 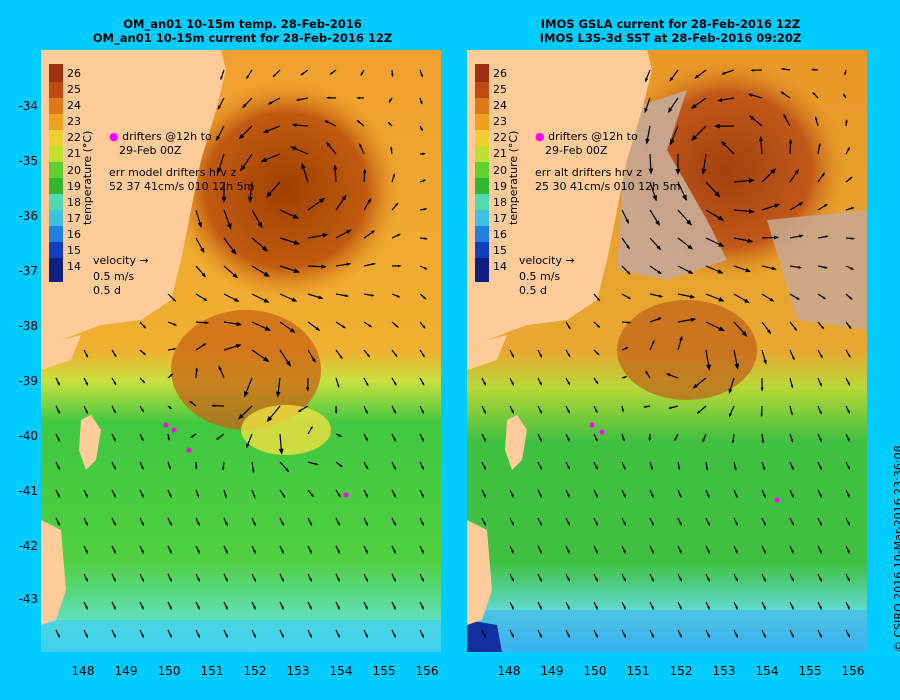 I want to click on colorbar, so click(x=56, y=173).